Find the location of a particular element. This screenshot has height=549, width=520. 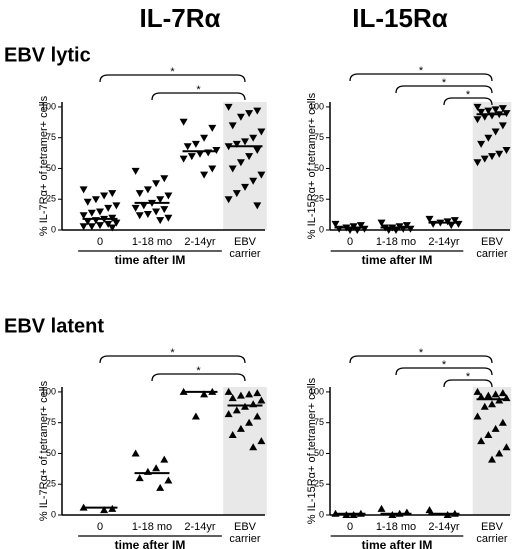

column-title: IL-7Rα is located at coordinates (180, 18).